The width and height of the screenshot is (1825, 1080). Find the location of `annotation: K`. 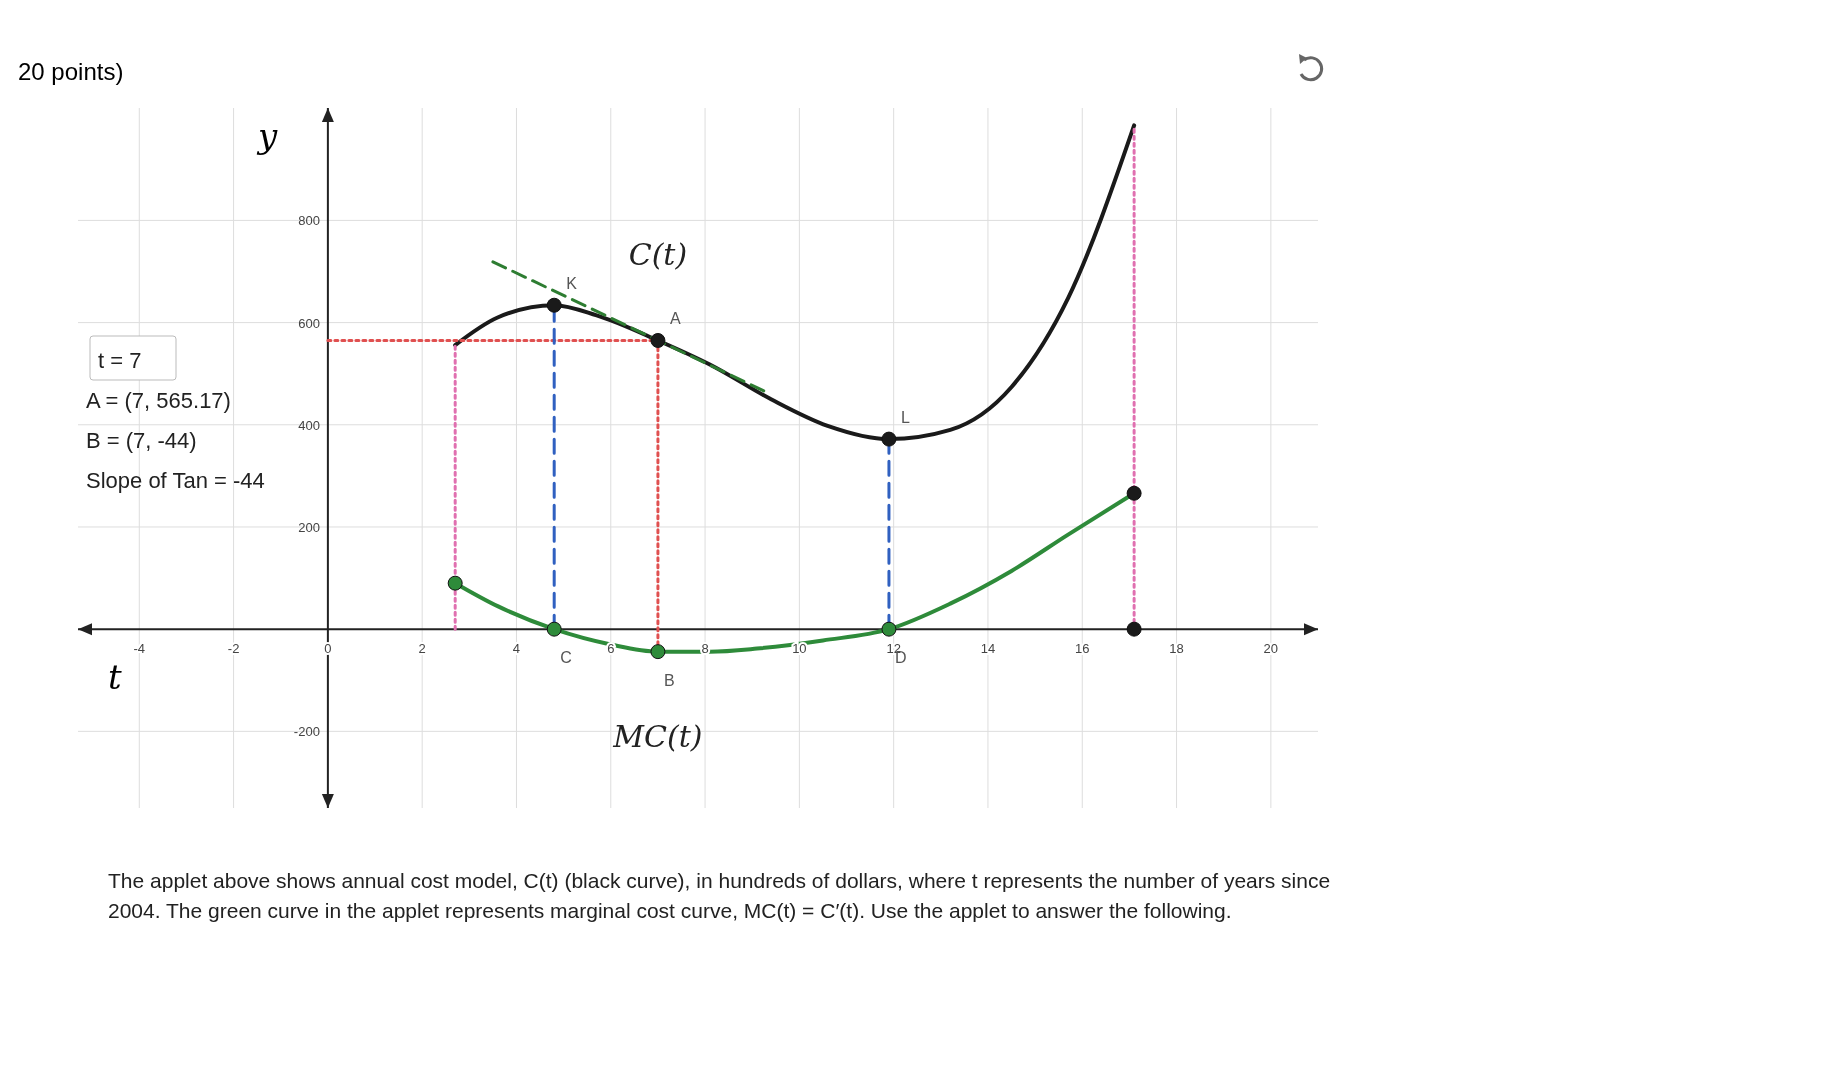

annotation: K is located at coordinates (572, 284).